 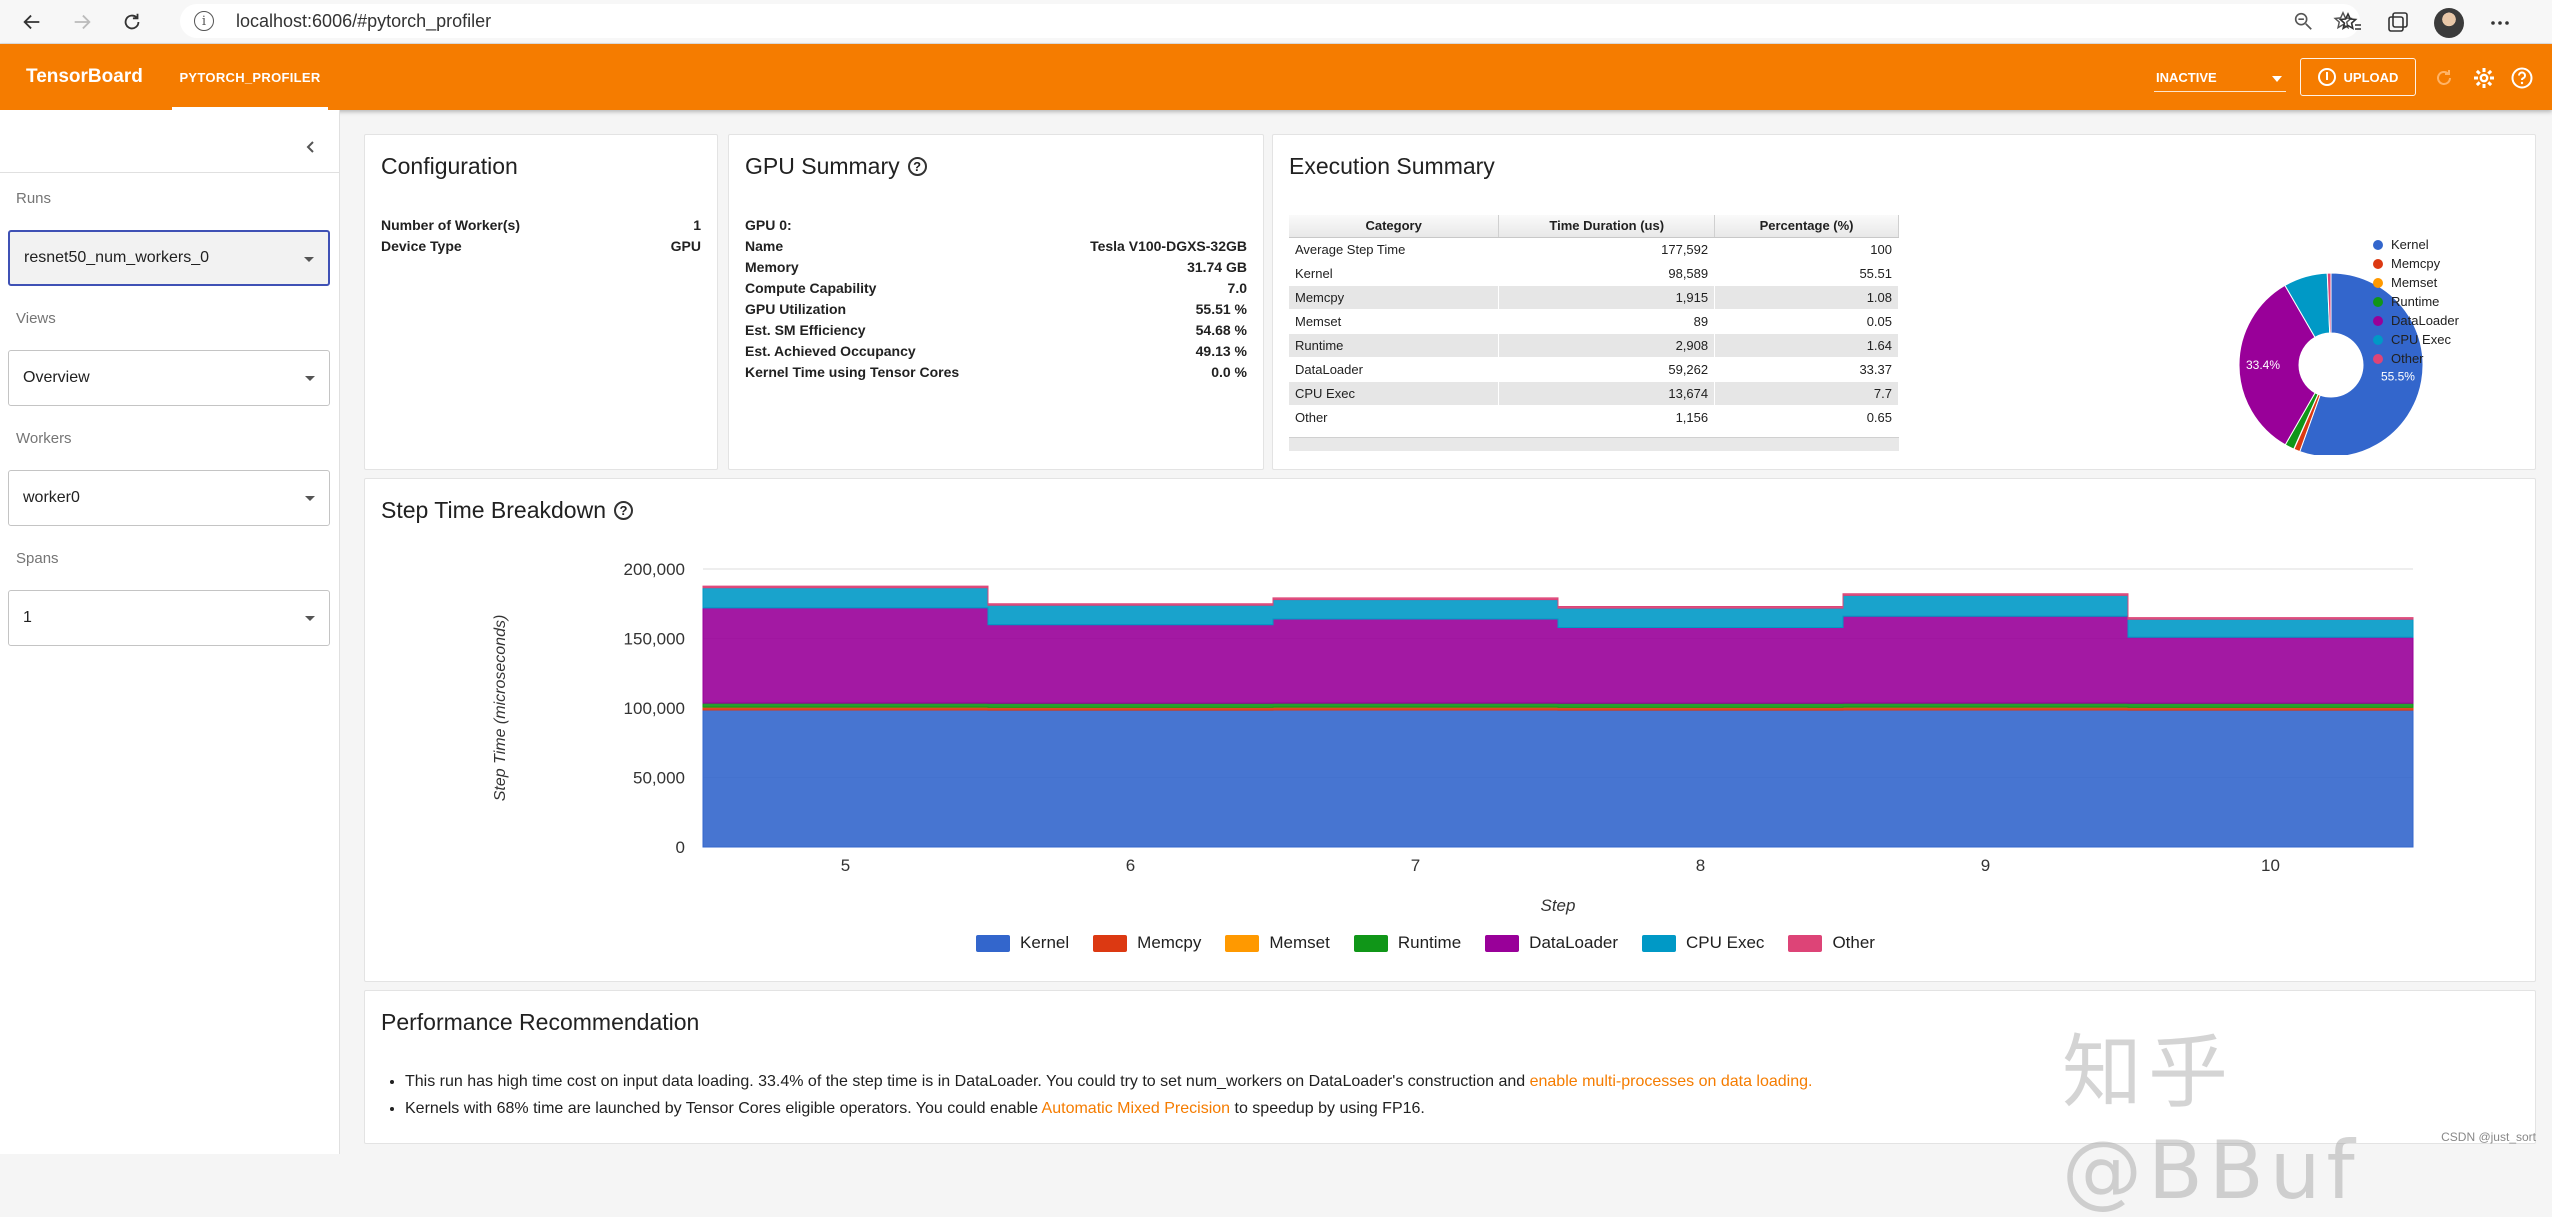 I want to click on favorites-icon, so click(x=2350, y=23).